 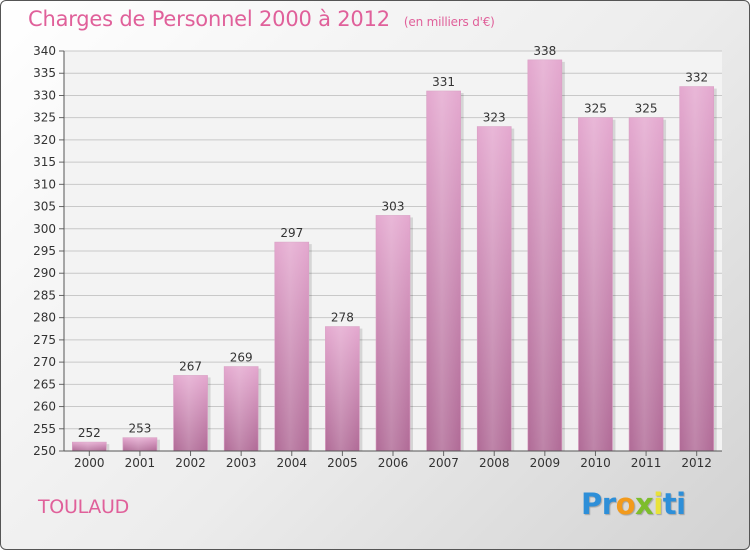 I want to click on y-tick-label: 340, so click(x=44, y=51).